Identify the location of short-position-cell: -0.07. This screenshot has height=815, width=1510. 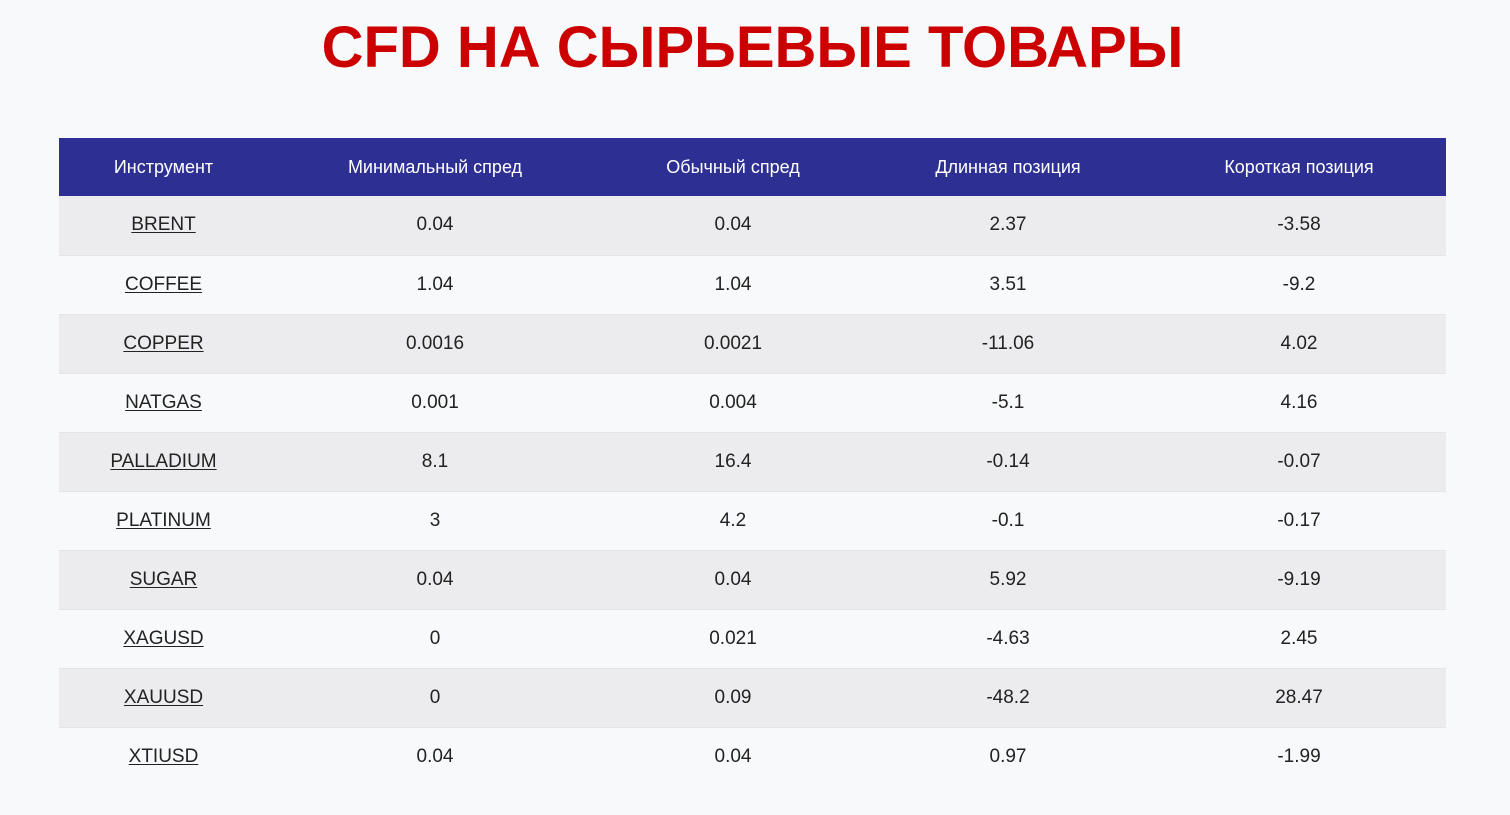
(1299, 461).